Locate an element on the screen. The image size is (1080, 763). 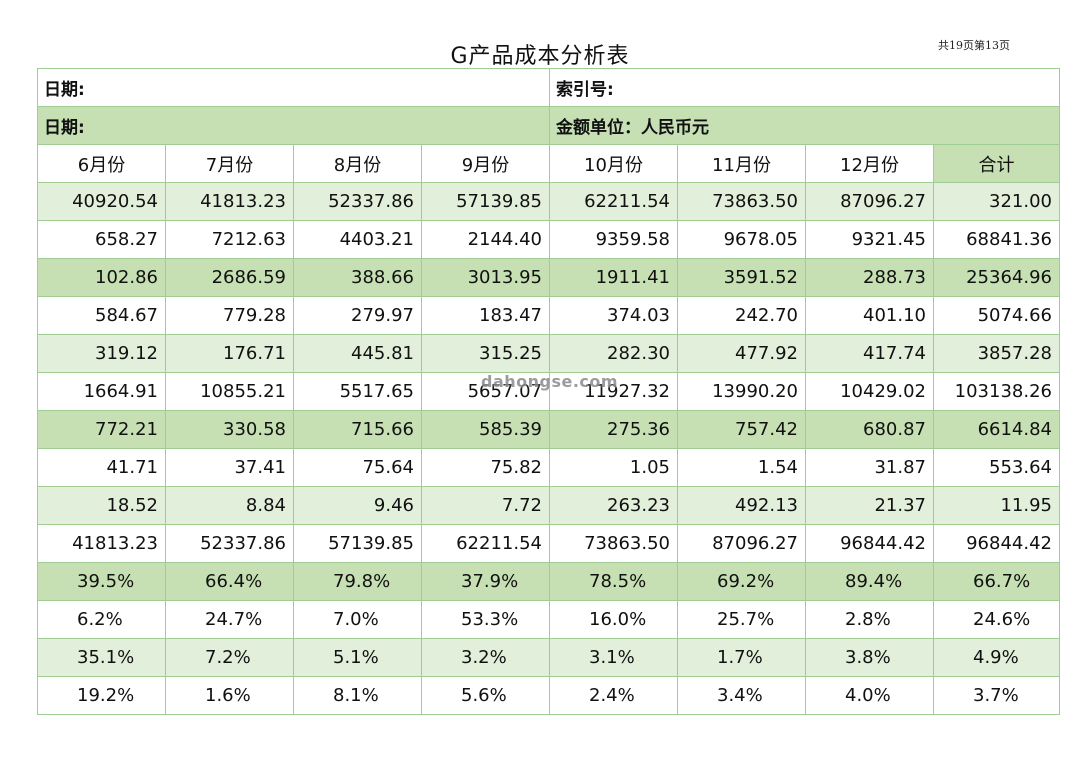
table-cell: 183.47 is located at coordinates (485, 315).